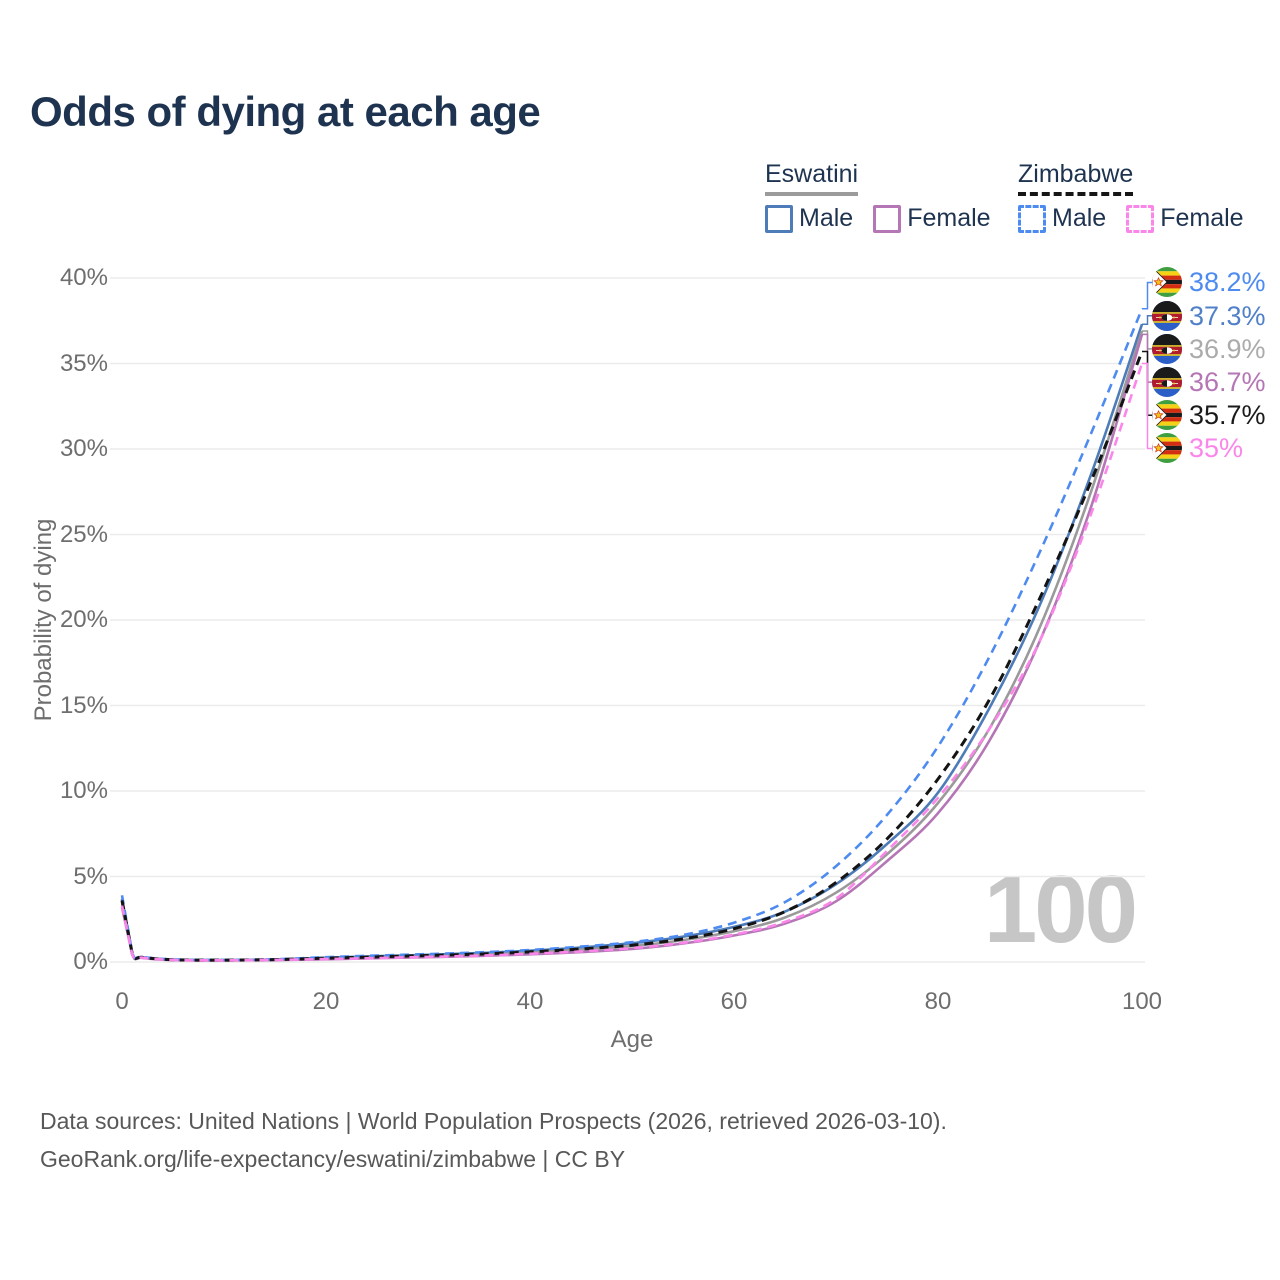 This screenshot has height=1280, width=1280. Describe the element at coordinates (90, 876) in the screenshot. I see `y-tick-label: 5%` at that location.